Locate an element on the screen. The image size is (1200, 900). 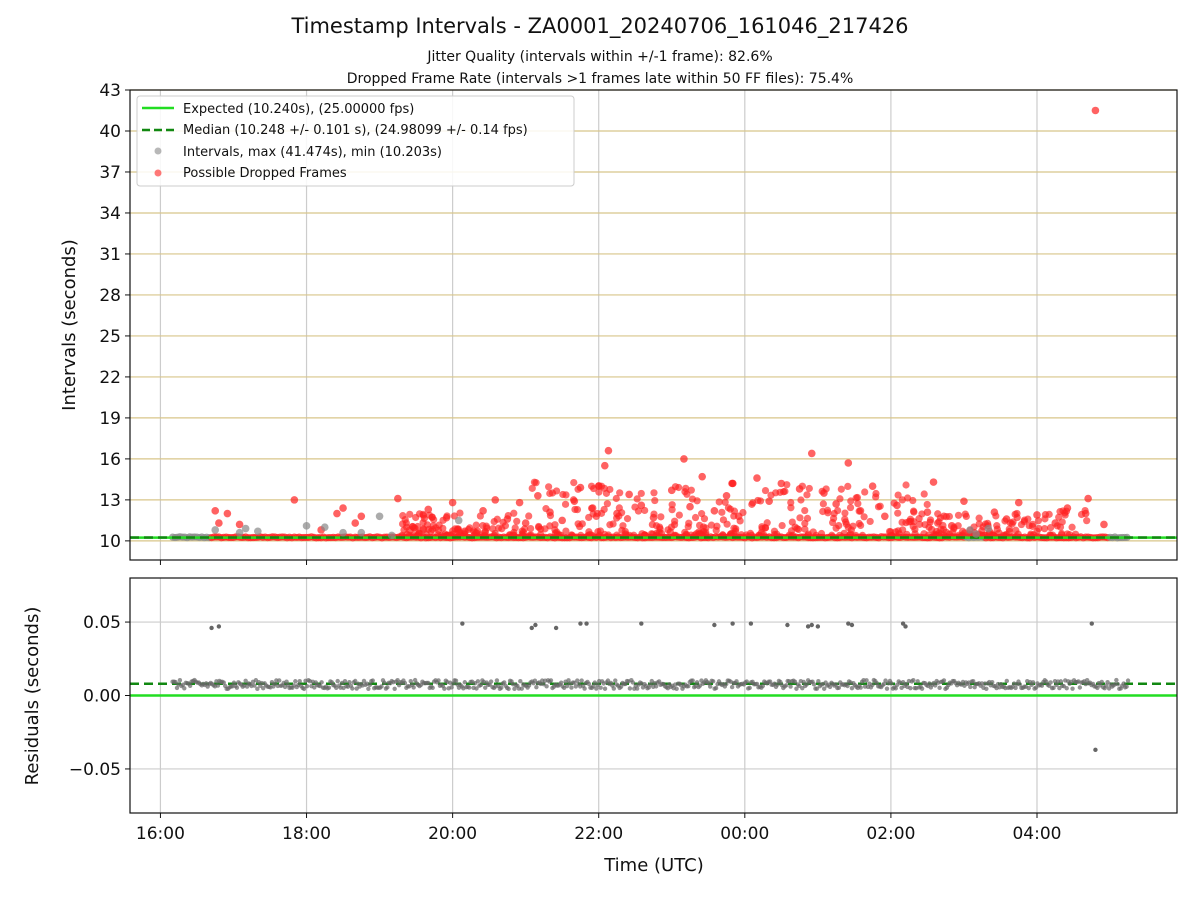
bottom-dense-points is located at coordinates (650, 684).